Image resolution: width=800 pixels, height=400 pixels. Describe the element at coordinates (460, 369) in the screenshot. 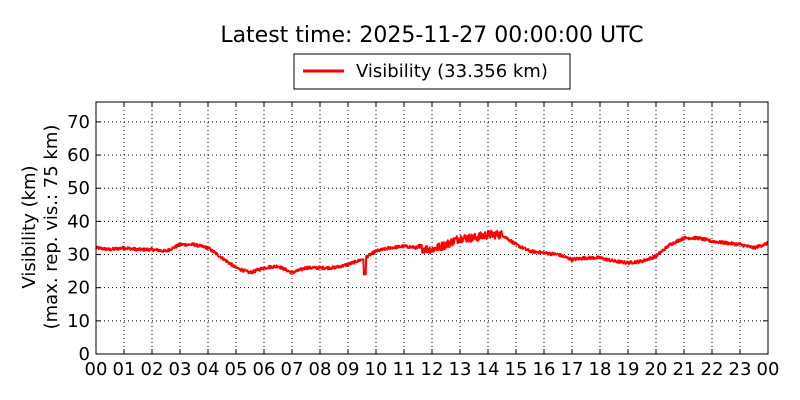

I see `x-tick-label: 13` at that location.